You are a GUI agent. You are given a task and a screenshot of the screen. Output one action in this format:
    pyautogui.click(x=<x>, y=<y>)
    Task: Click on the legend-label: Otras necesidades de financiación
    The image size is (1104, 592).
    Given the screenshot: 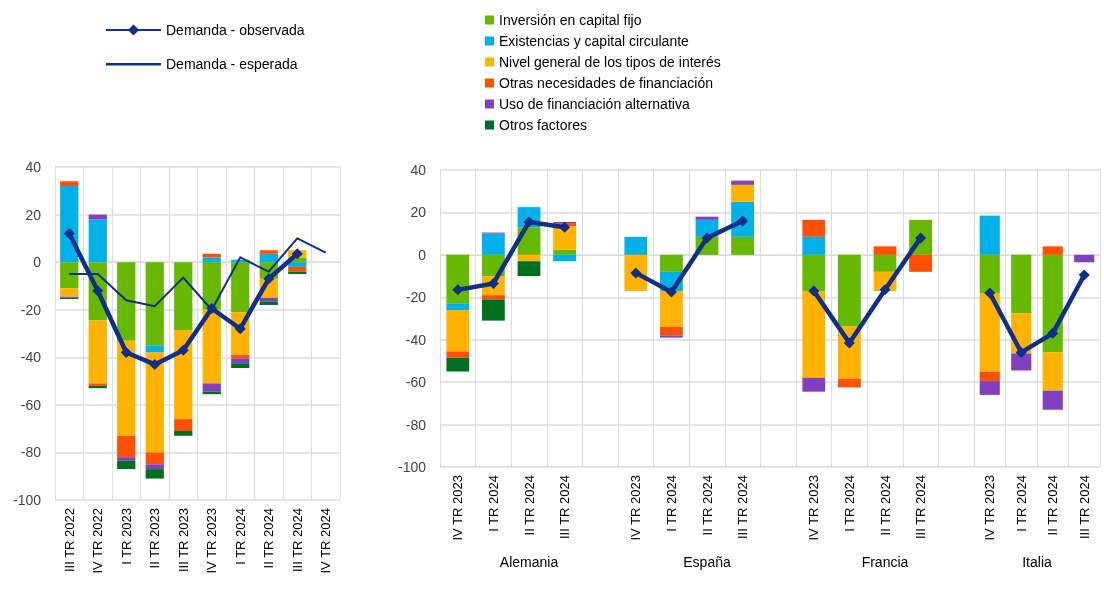 What is the action you would take?
    pyautogui.click(x=606, y=83)
    